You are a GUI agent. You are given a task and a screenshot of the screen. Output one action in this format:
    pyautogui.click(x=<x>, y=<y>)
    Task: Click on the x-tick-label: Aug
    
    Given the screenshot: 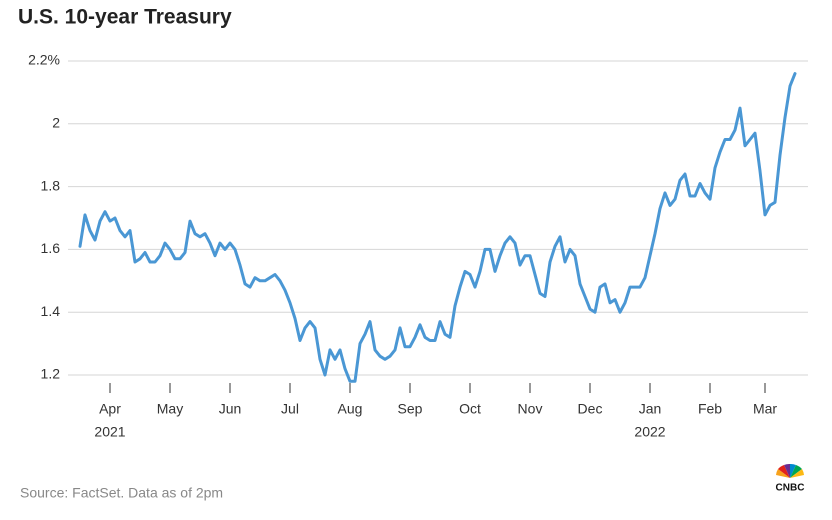 What is the action you would take?
    pyautogui.click(x=350, y=409)
    